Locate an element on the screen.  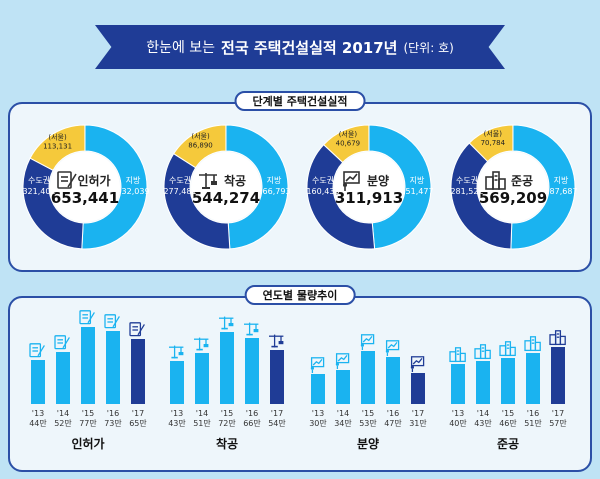
bar-value-label: 46만 is located at coordinates (508, 423).